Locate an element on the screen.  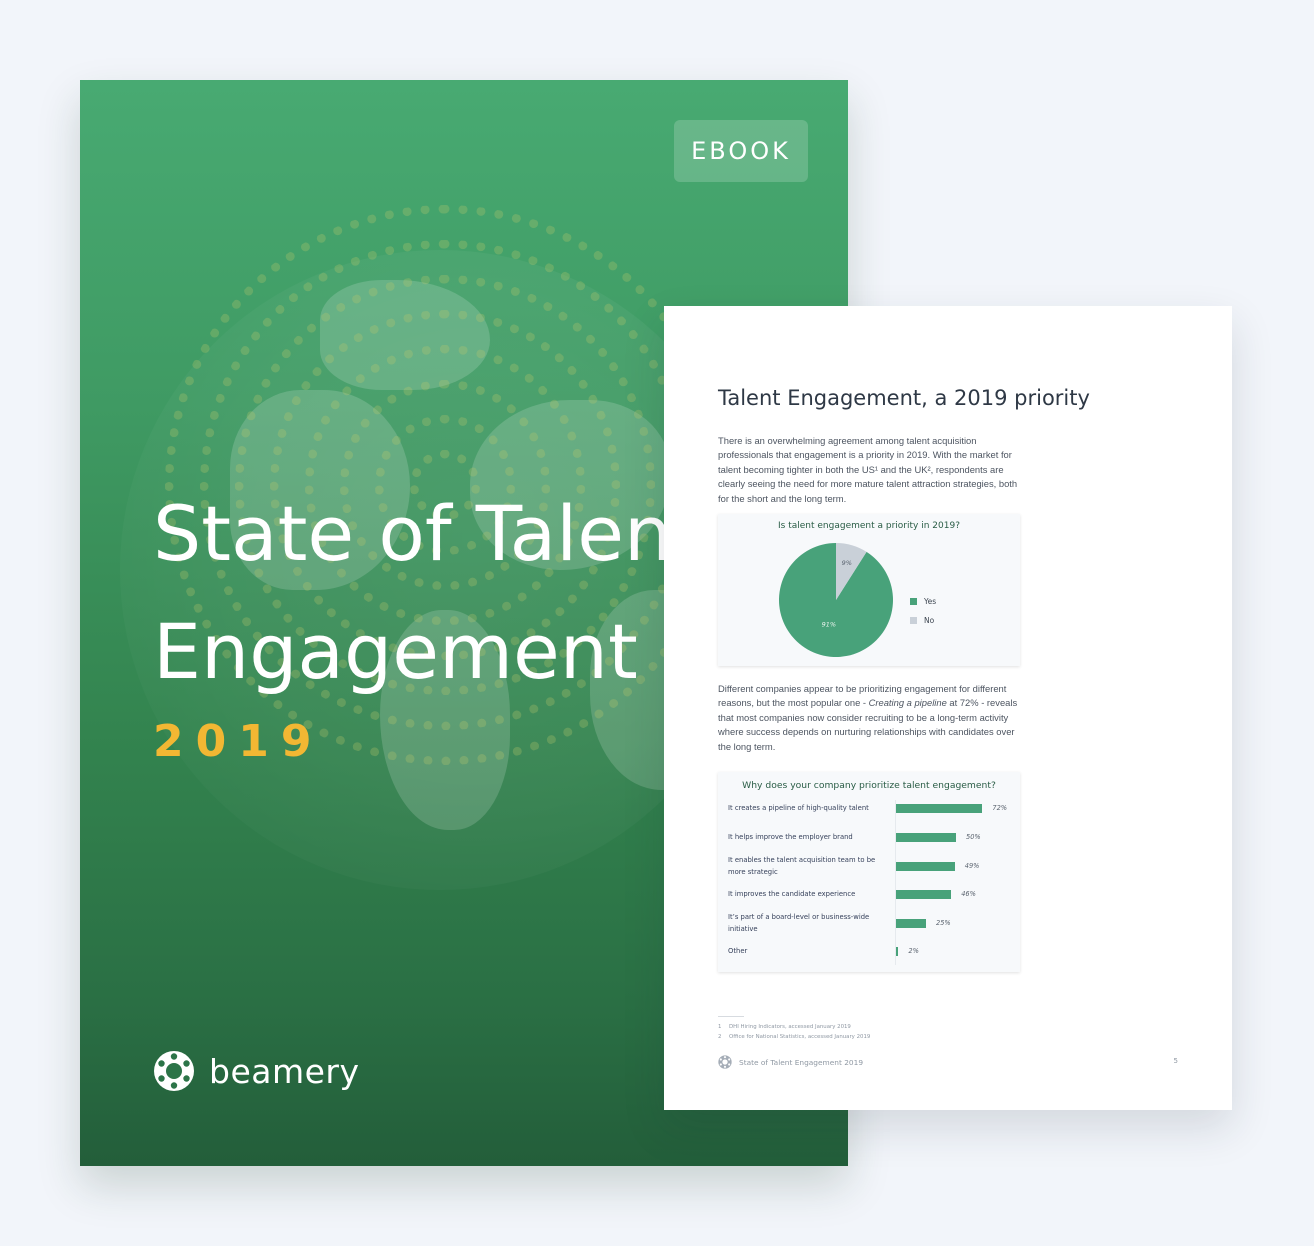
page-footer: State of Talent Engagement 2019 is located at coordinates (790, 1062).